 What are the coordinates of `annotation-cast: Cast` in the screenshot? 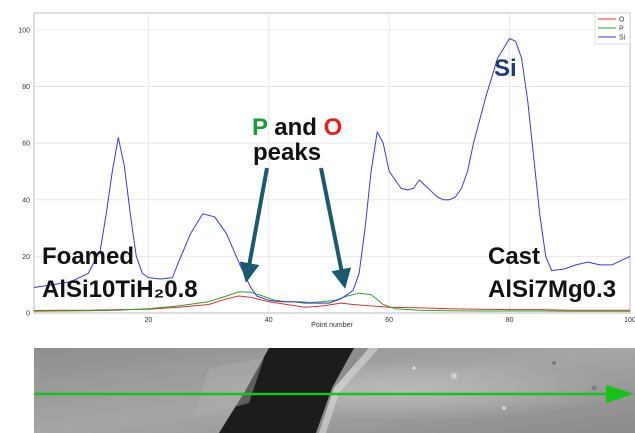 It's located at (514, 256).